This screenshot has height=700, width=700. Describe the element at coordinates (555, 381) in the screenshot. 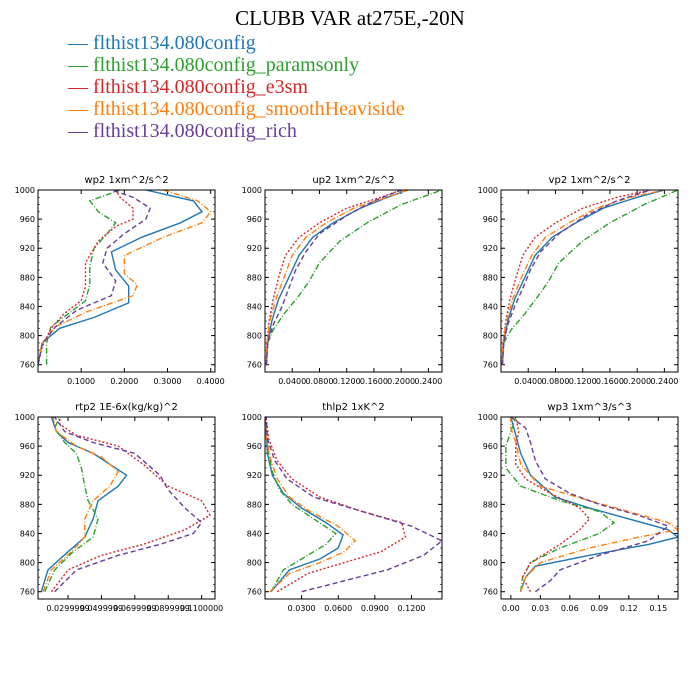

I see `x-tick-label: 0.0800` at that location.